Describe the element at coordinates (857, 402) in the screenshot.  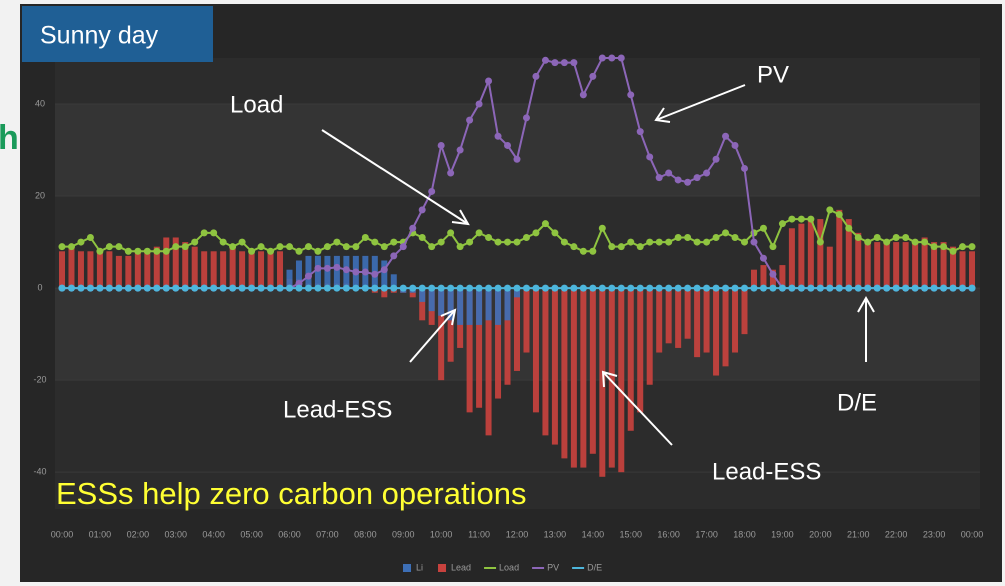
I see `annotation: D/E` at that location.